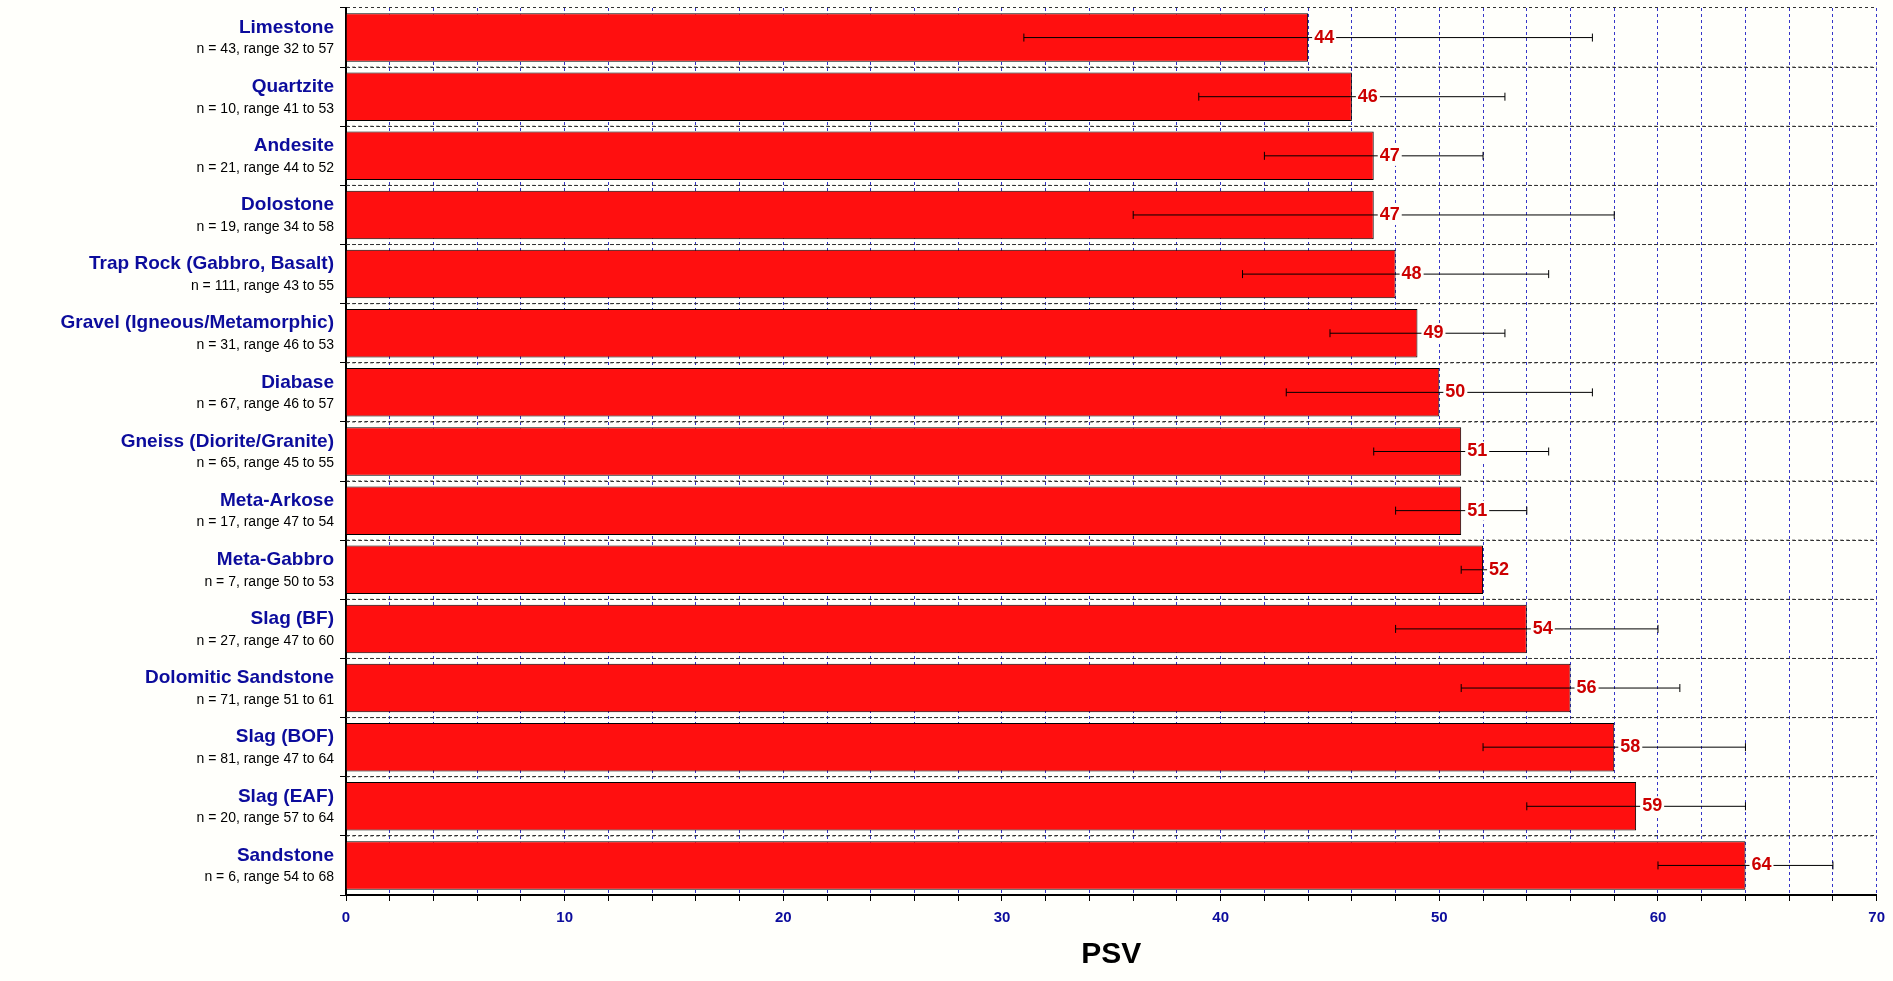  Describe the element at coordinates (269, 864) in the screenshot. I see `y-tick-label: Sandstone n = 6, range 54 to 68` at that location.